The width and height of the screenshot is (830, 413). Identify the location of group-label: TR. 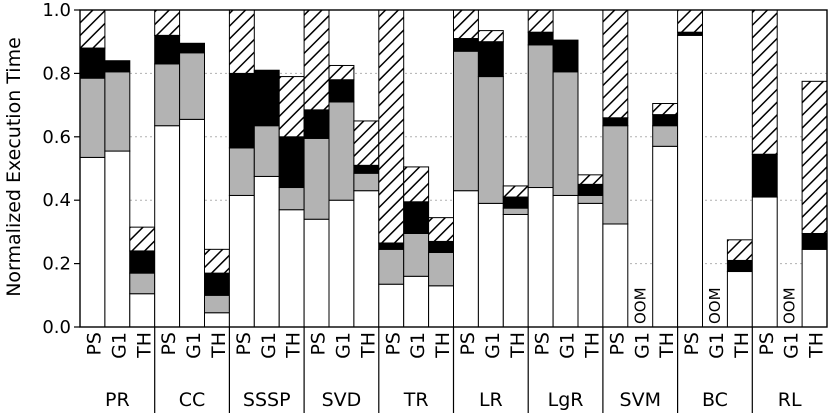
(416, 400).